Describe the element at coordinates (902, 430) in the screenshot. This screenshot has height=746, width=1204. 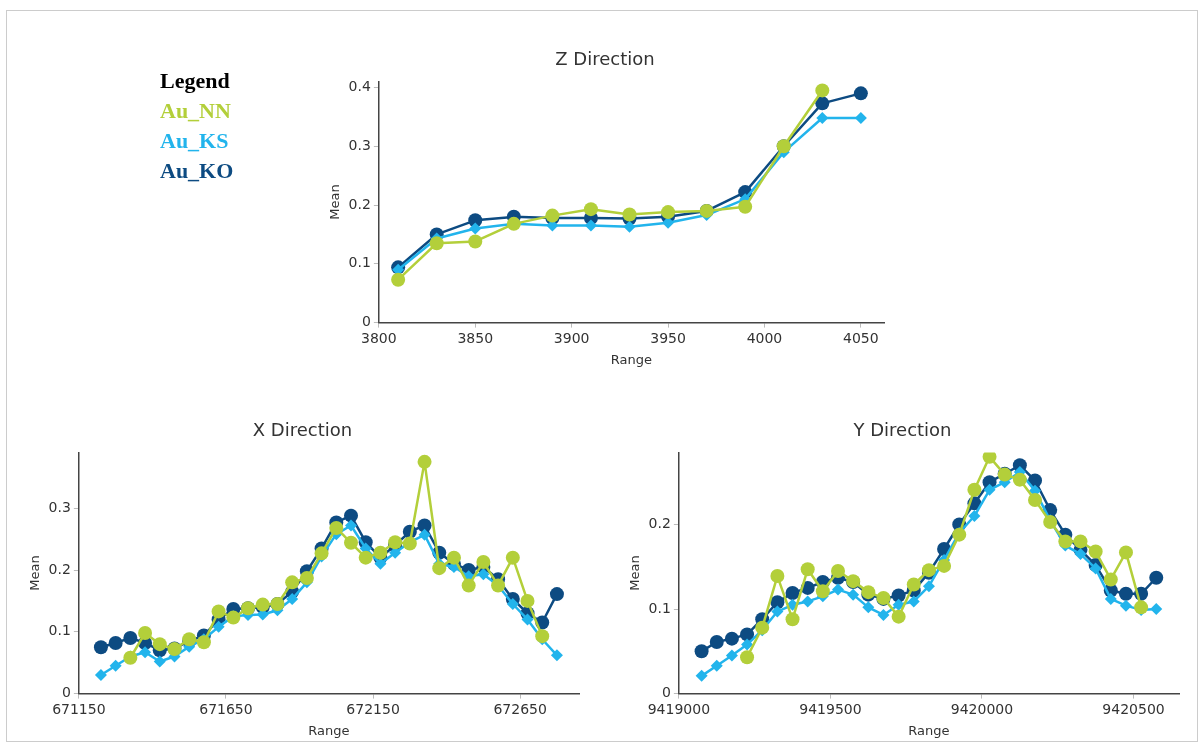
I see `chart-title: Y Direction` at that location.